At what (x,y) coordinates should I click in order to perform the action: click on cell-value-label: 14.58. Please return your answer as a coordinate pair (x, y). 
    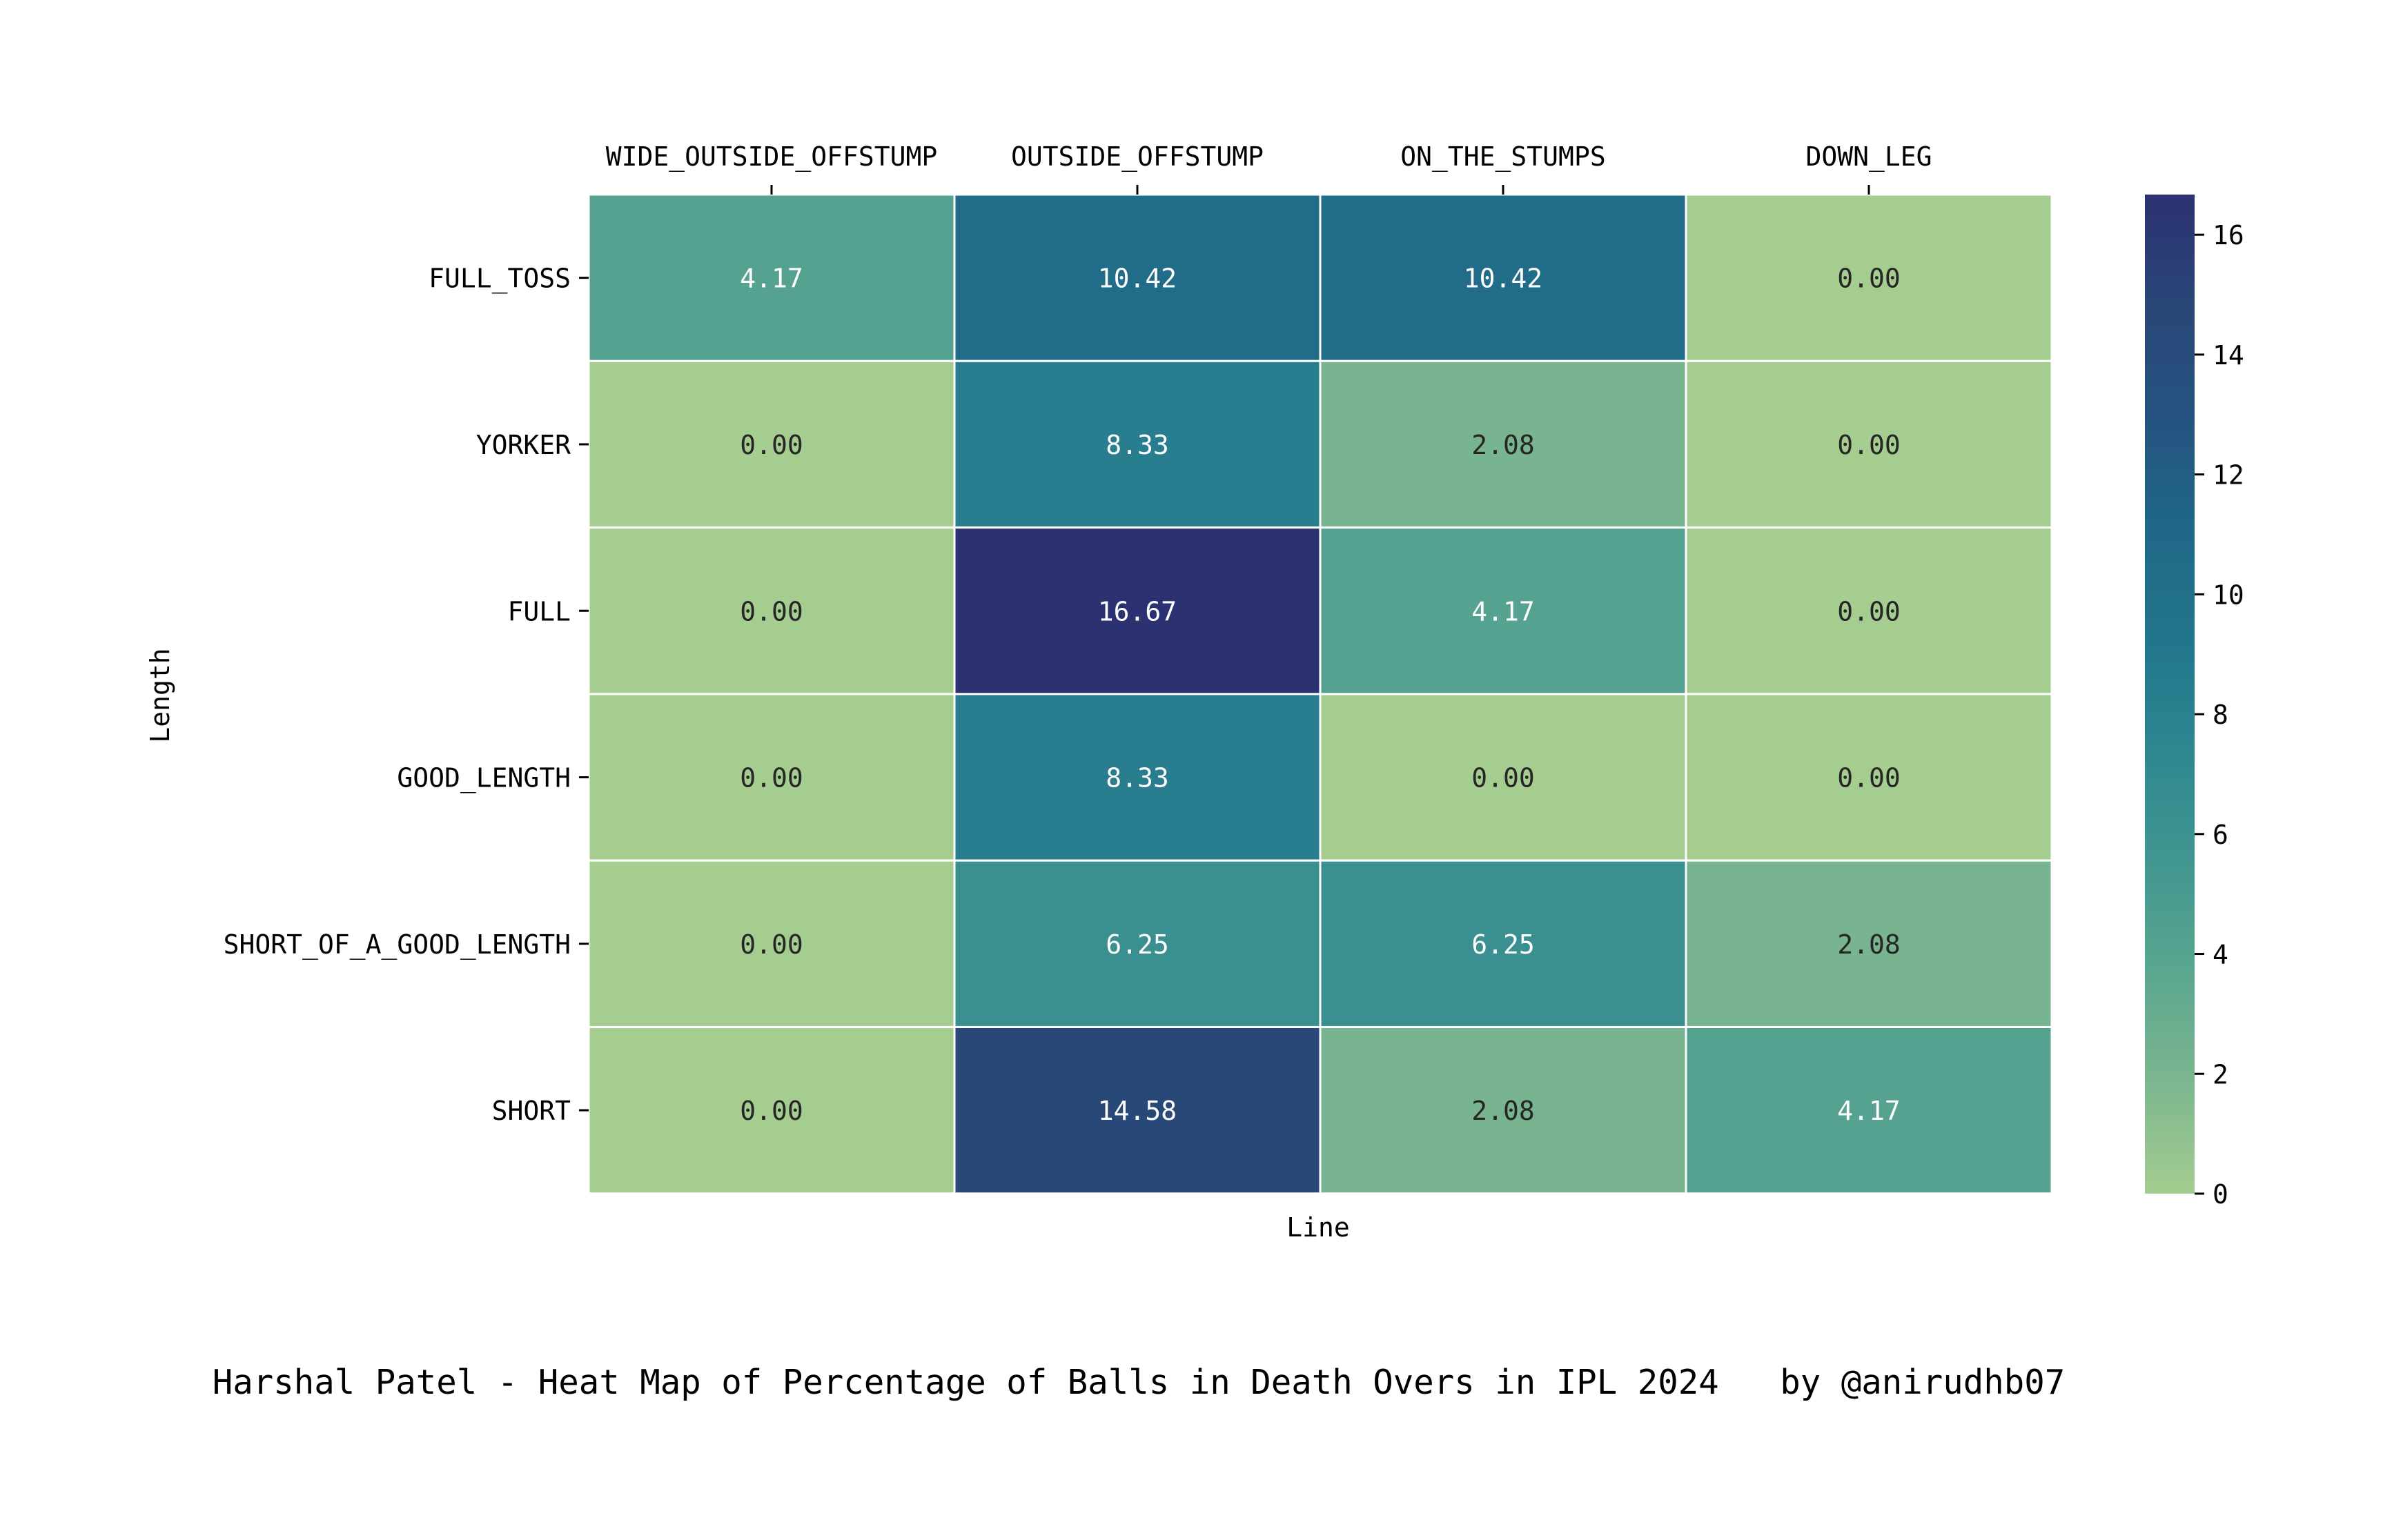
    Looking at the image, I should click on (1137, 1111).